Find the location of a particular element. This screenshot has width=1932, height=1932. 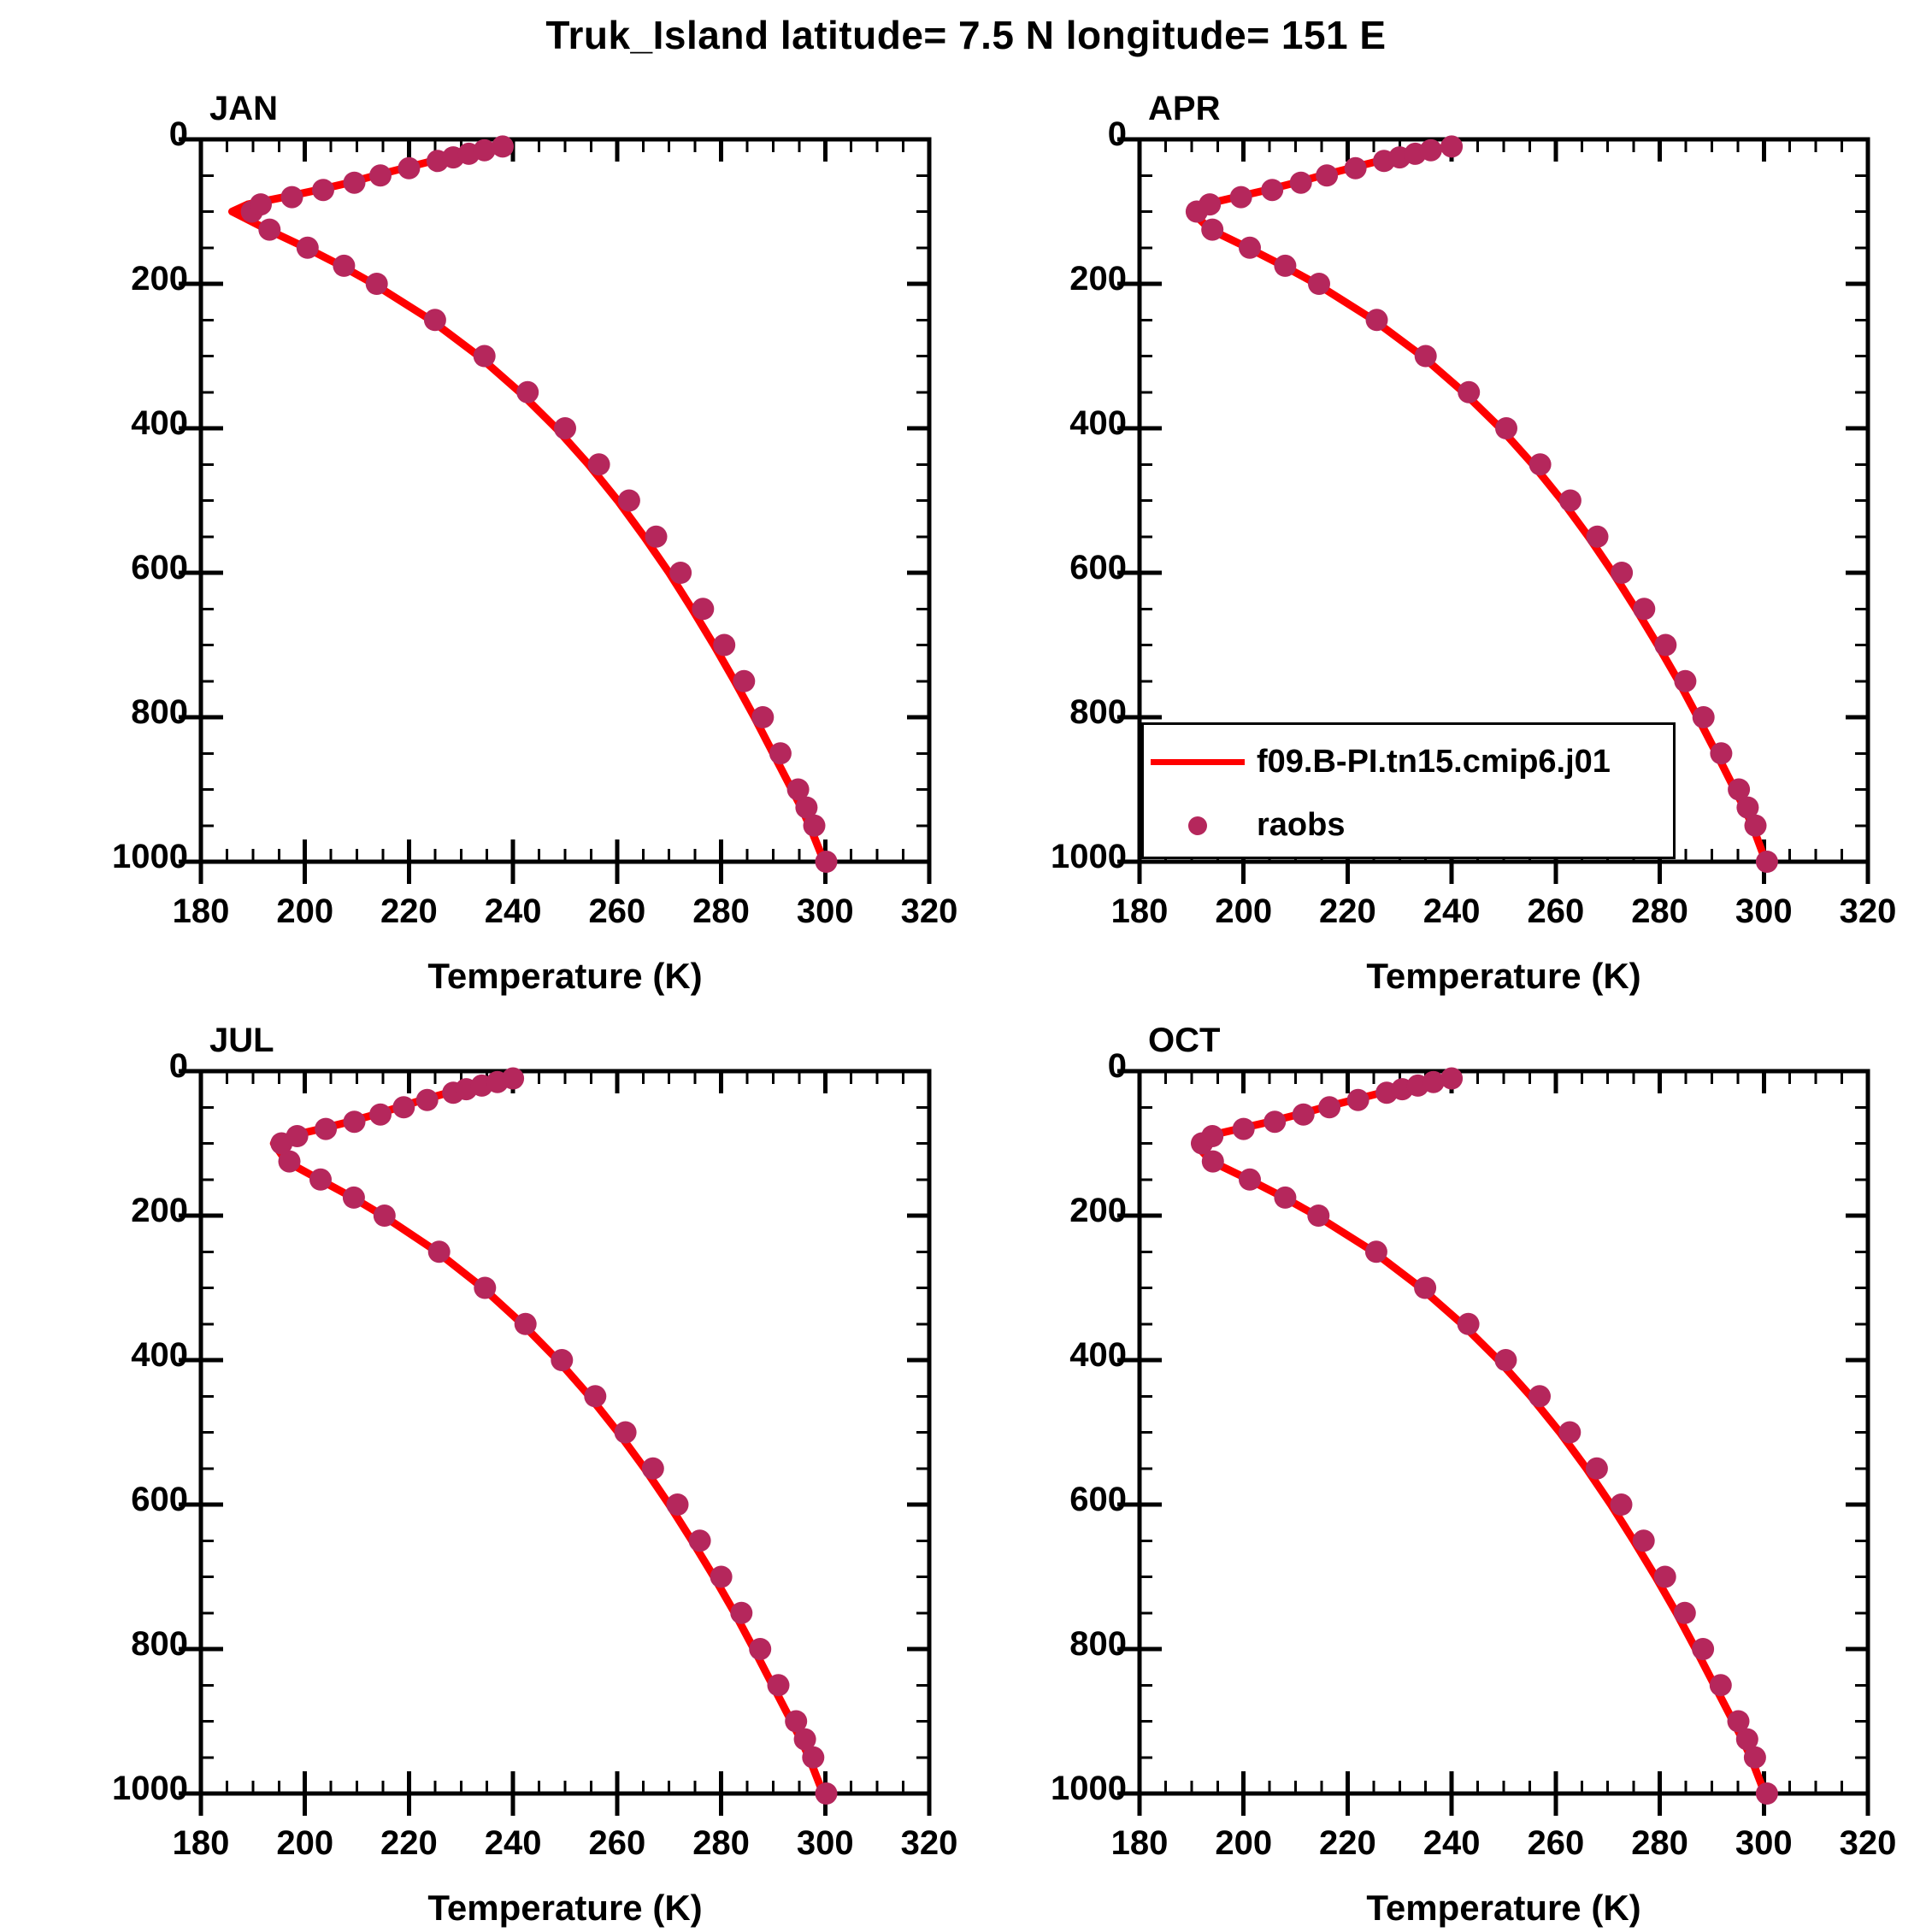

x-tick-label: 280 is located at coordinates (721, 911).